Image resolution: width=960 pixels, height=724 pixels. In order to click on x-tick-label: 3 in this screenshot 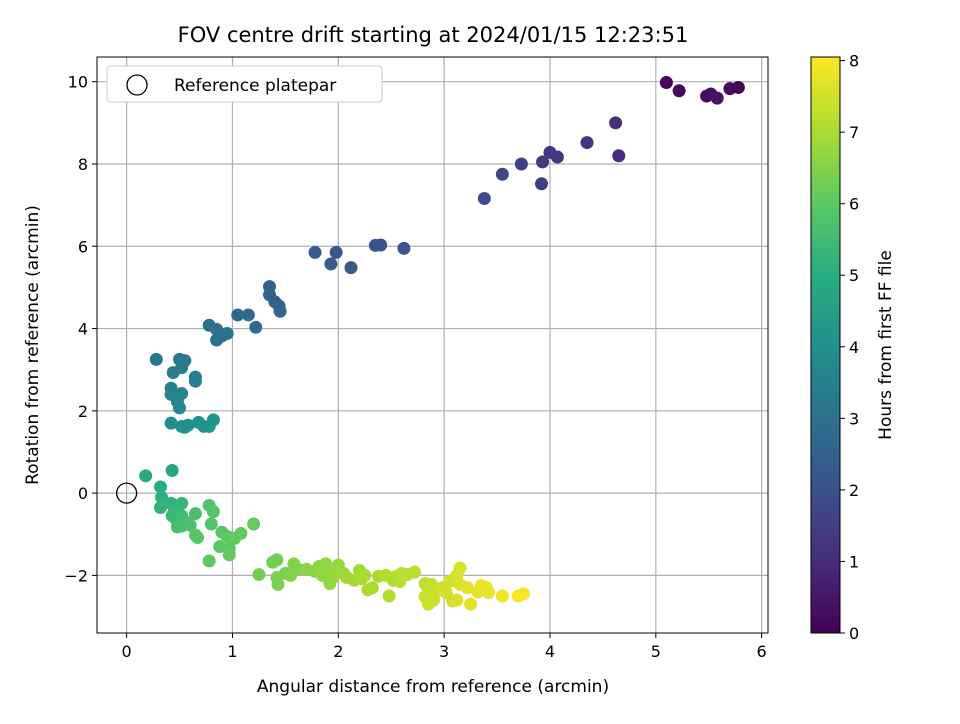, I will do `click(444, 651)`.